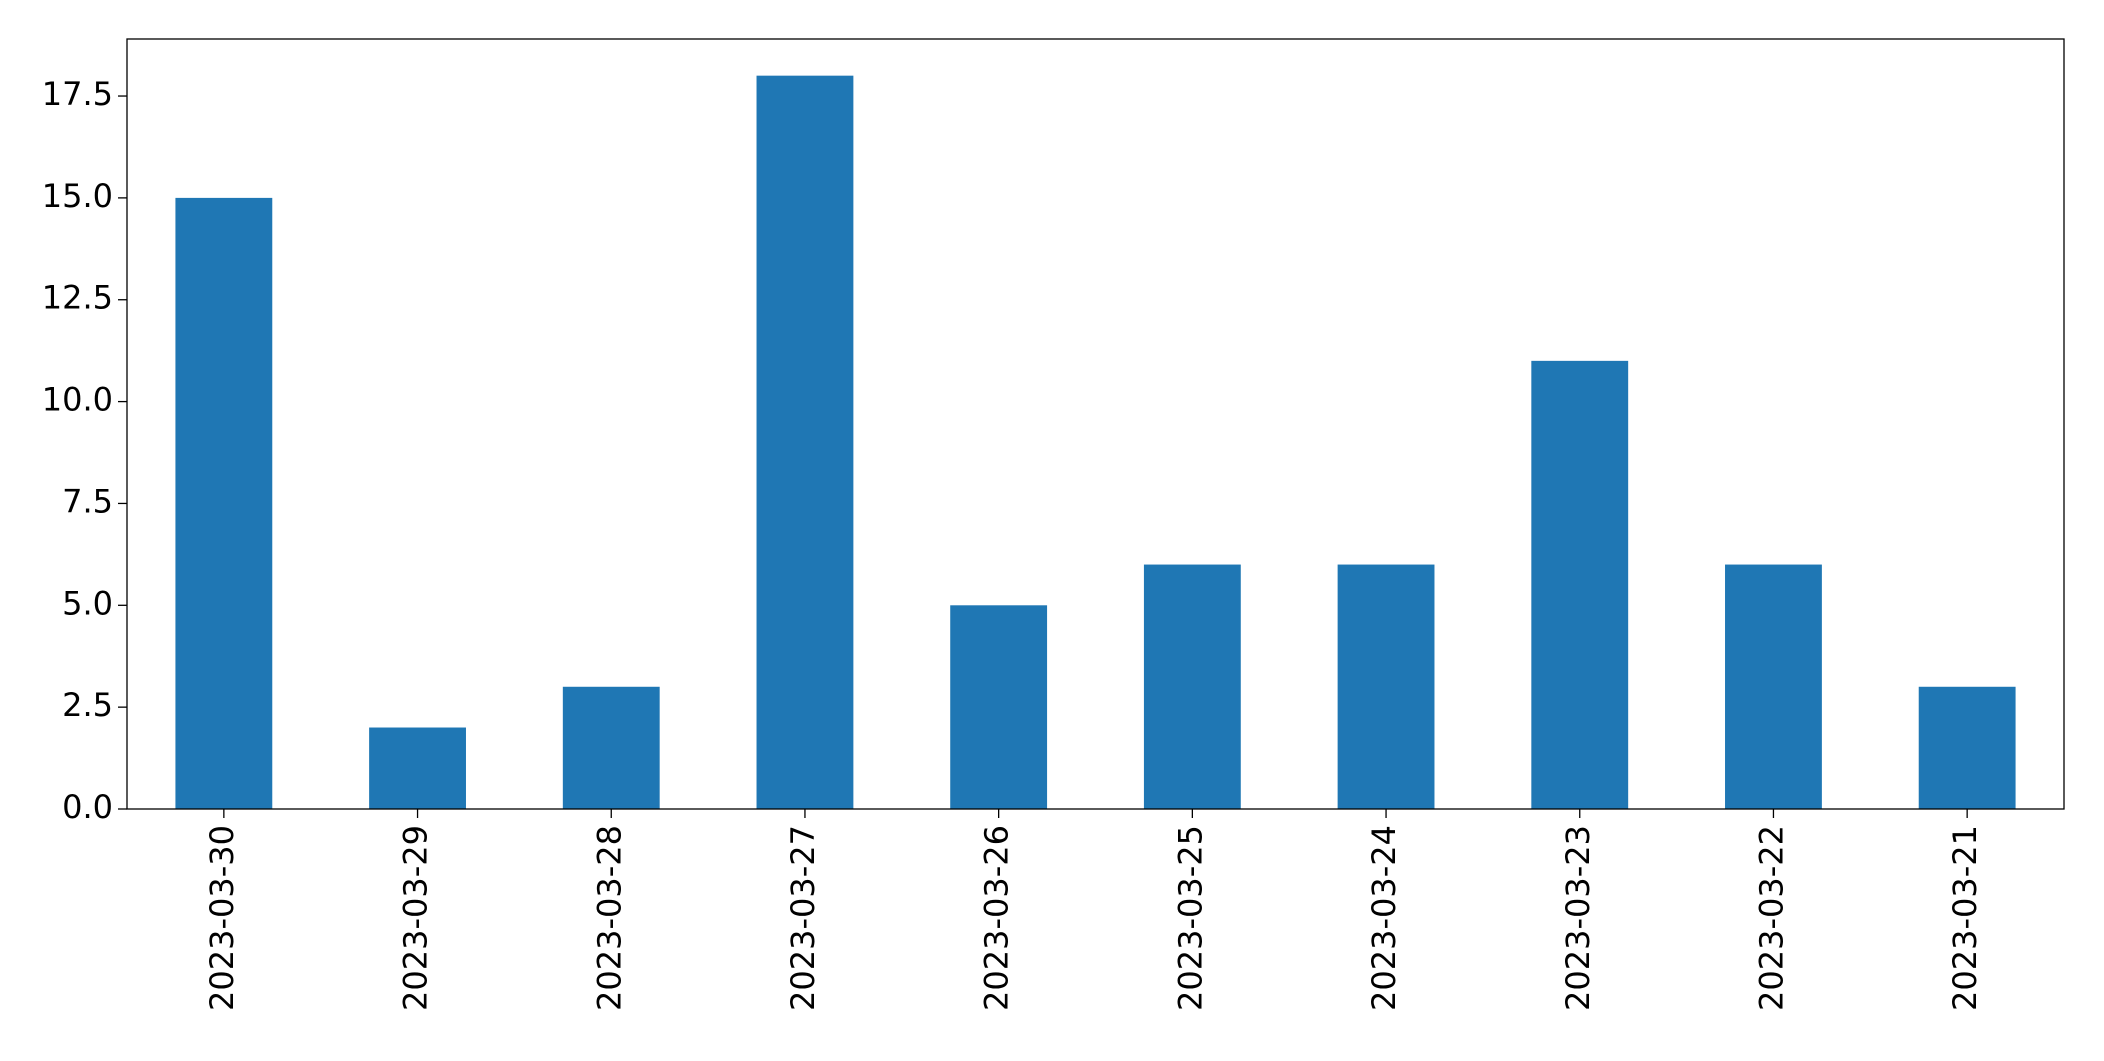 Image resolution: width=2104 pixels, height=1061 pixels. I want to click on y-tick-label: 2.5, so click(87, 705).